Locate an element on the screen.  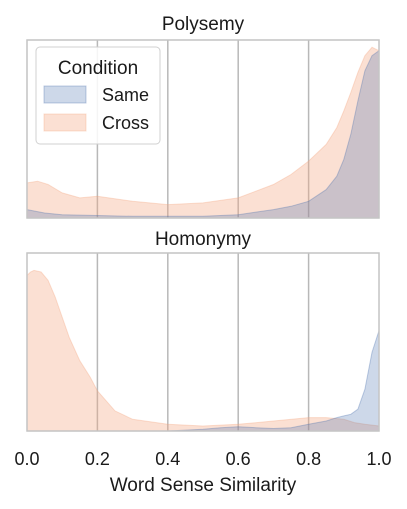
x-tick-label-0.2: 0.2 is located at coordinates (97, 459).